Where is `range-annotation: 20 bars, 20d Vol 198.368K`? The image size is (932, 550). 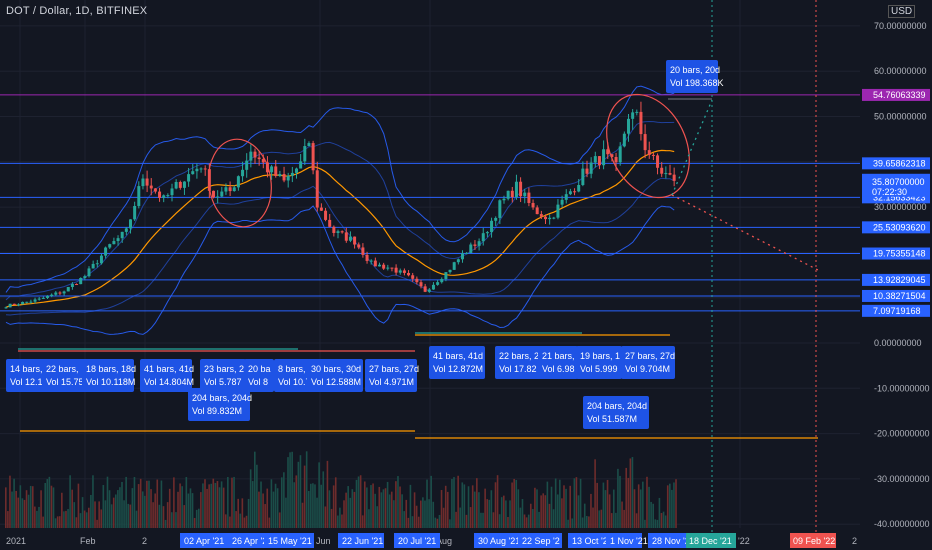 range-annotation: 20 bars, 20d Vol 198.368K is located at coordinates (695, 76).